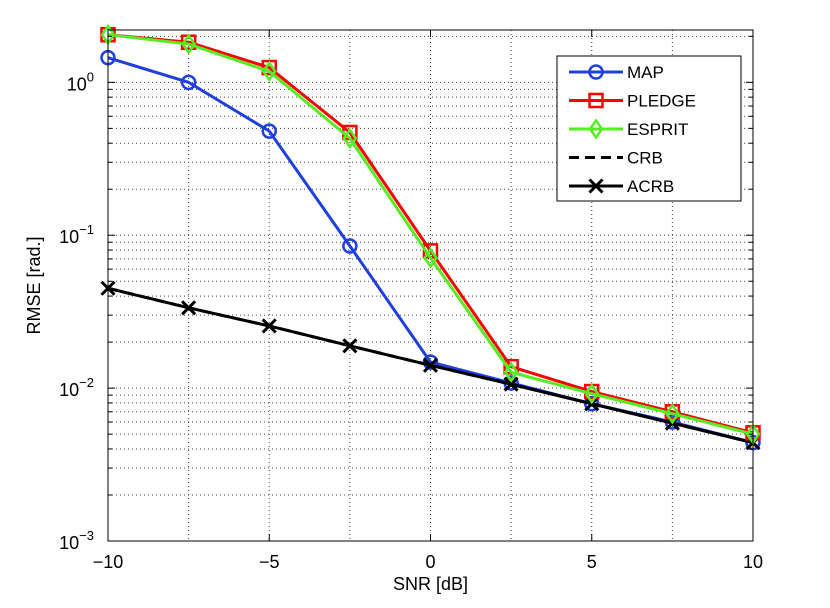 Image resolution: width=830 pixels, height=608 pixels. Describe the element at coordinates (657, 129) in the screenshot. I see `legend-label-esprit: ESPRIT` at that location.